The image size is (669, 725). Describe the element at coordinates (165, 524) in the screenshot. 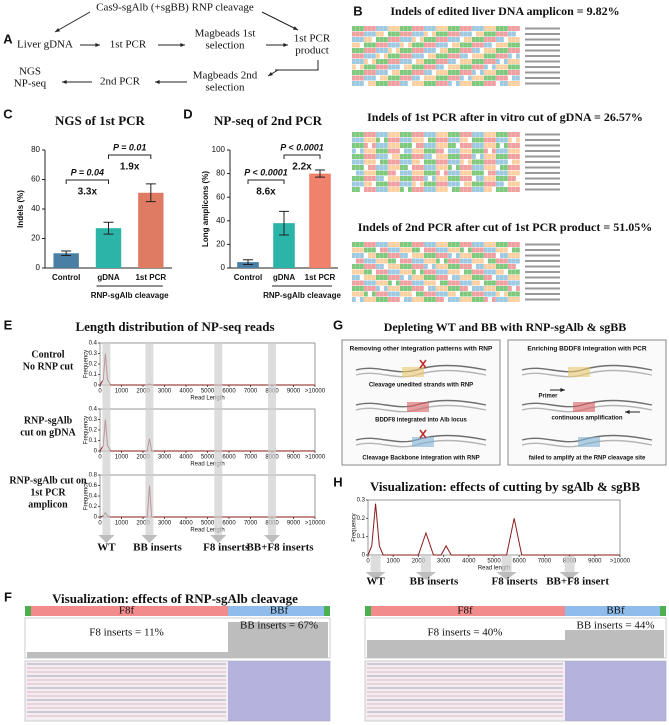

I see `x-tick-label: 3000` at that location.